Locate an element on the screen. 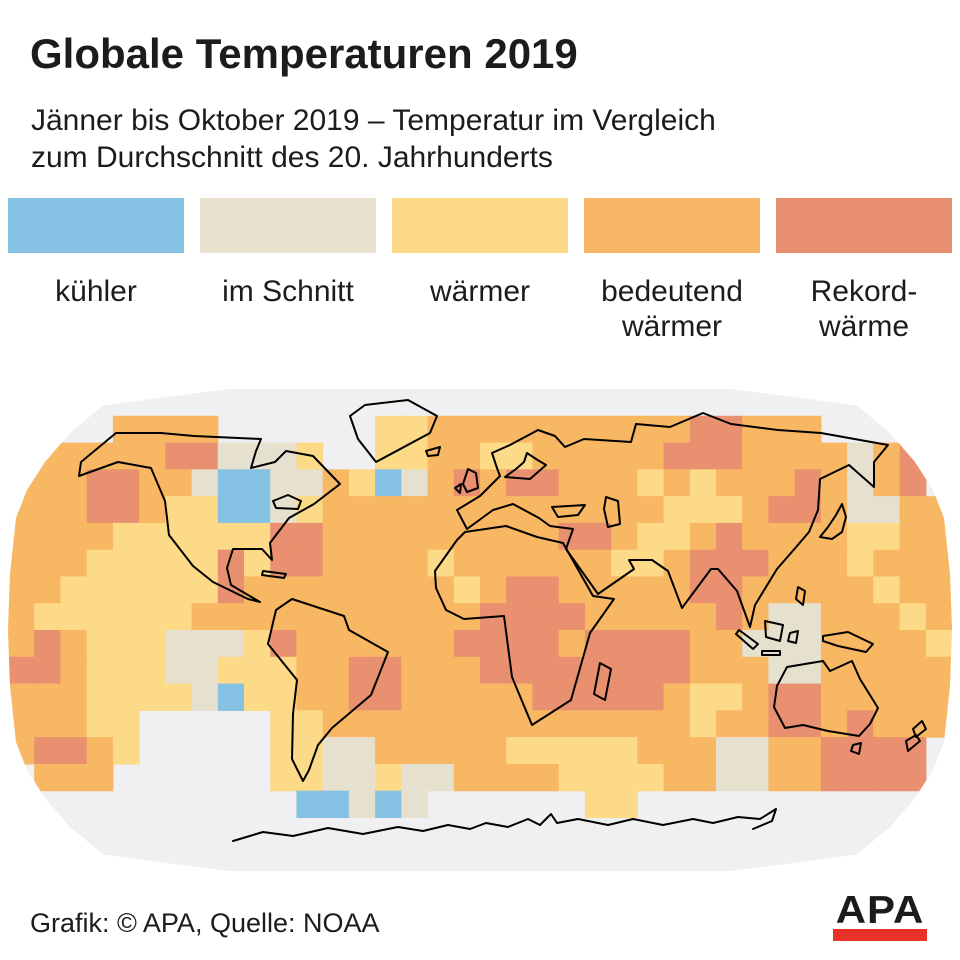 The width and height of the screenshot is (960, 960). outline-madagascar is located at coordinates (602, 681).